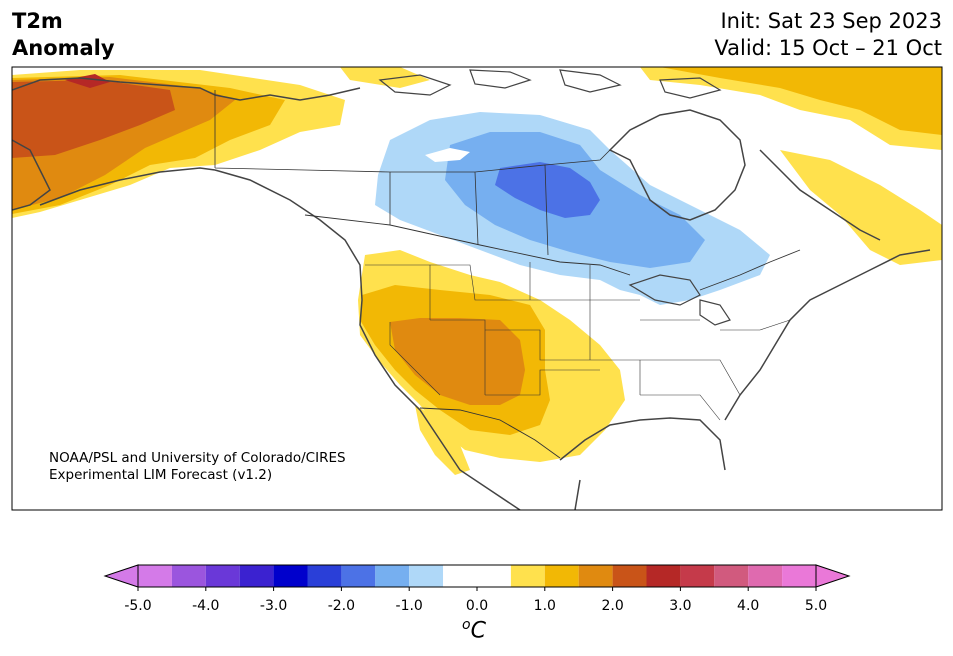  I want to click on alaska-anomaly-red-orange, so click(93, 119).